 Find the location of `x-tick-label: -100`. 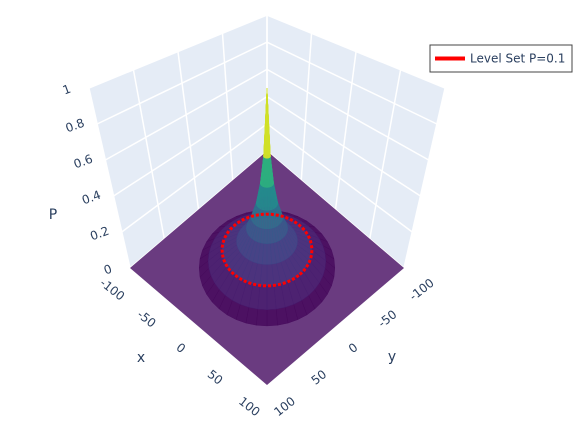

x-tick-label: -100 is located at coordinates (112, 290).